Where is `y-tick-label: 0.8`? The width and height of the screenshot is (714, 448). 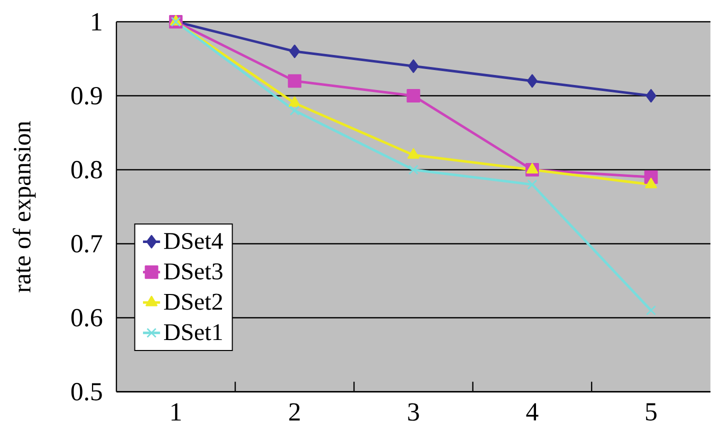
y-tick-label: 0.8 is located at coordinates (86, 169).